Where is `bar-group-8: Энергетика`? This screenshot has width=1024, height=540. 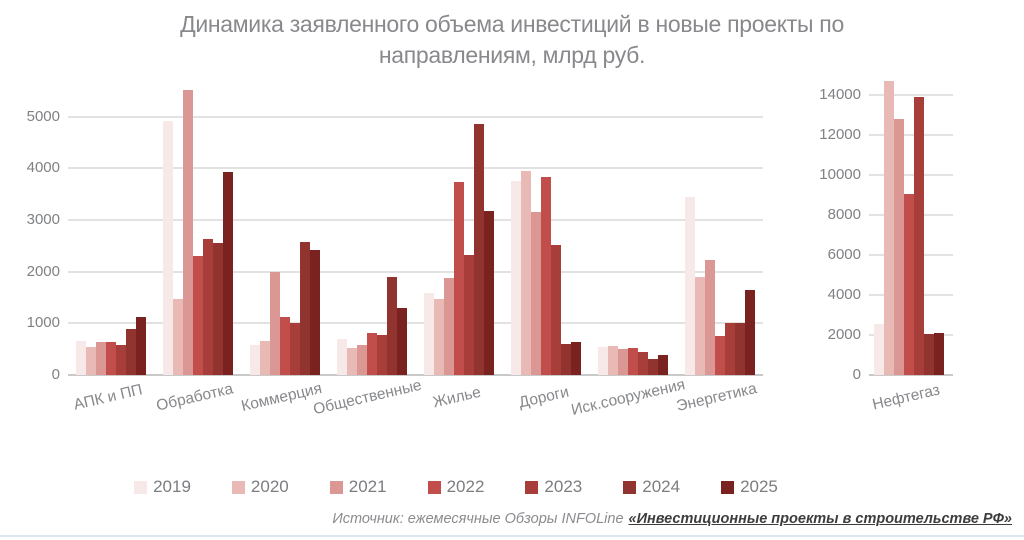
bar-group-8: Энергетика is located at coordinates (716, 250).